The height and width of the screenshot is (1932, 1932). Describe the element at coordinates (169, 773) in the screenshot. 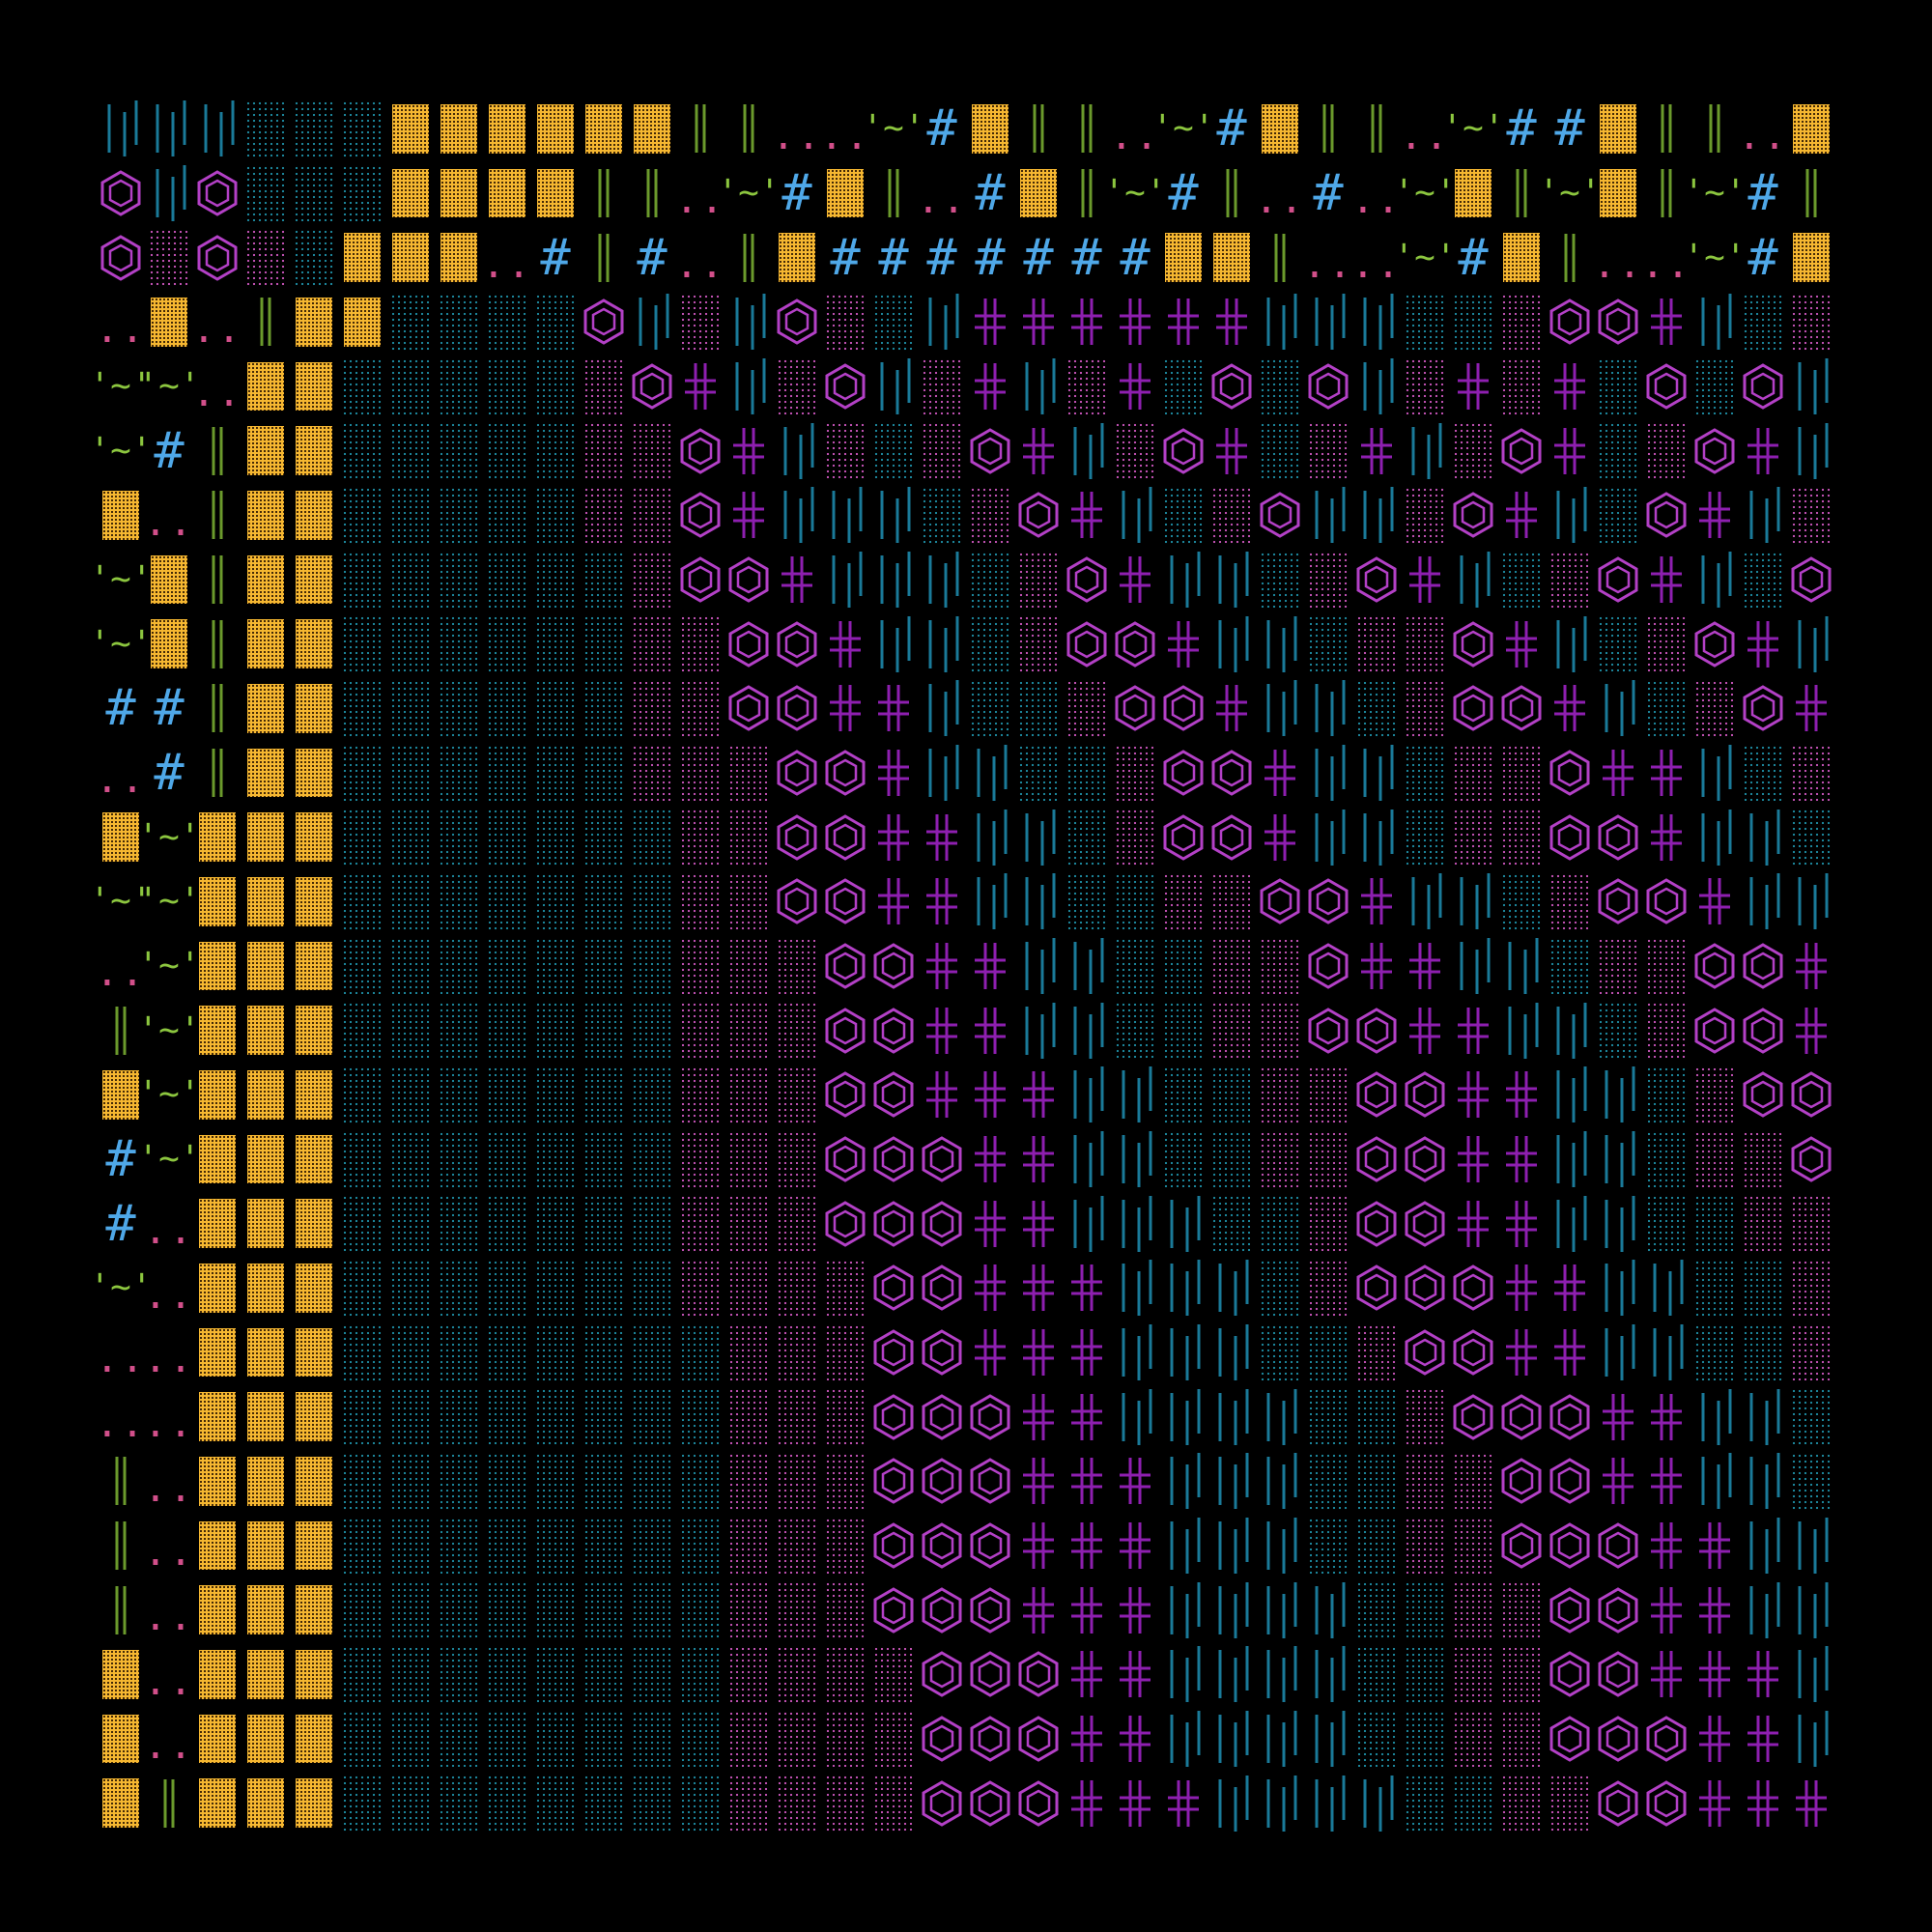

I see `blue-hash-cell: #` at that location.